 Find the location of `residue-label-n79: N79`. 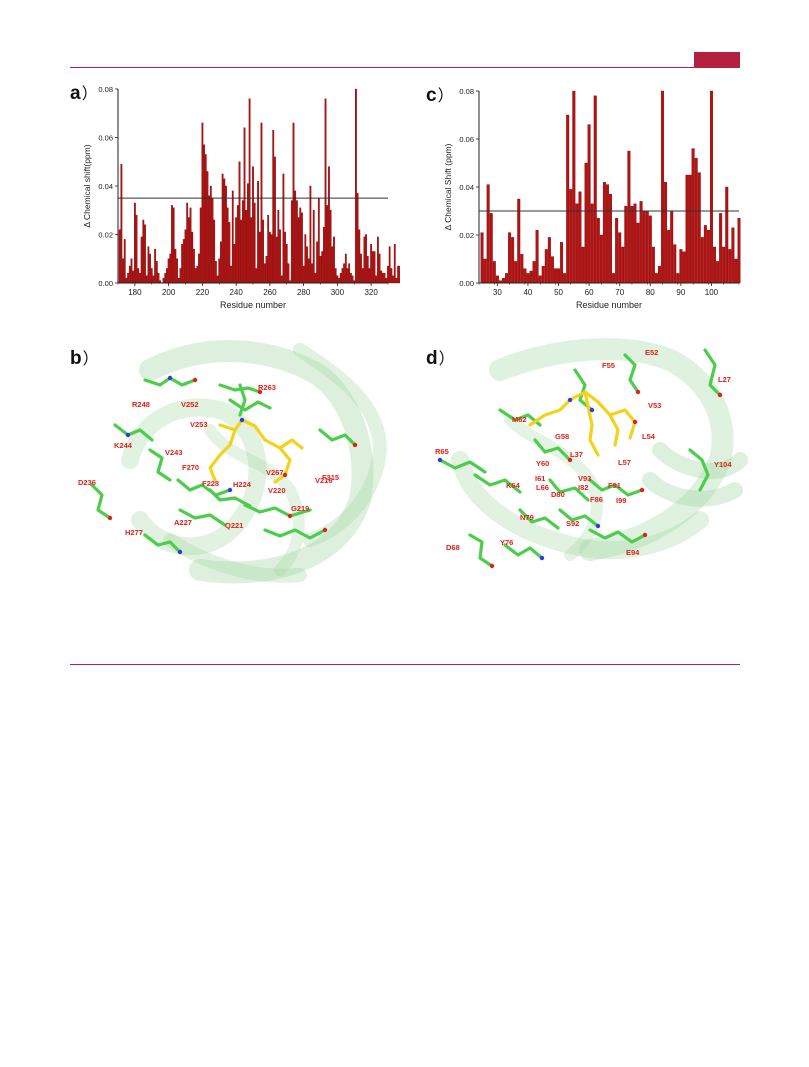

residue-label-n79: N79 is located at coordinates (527, 517).